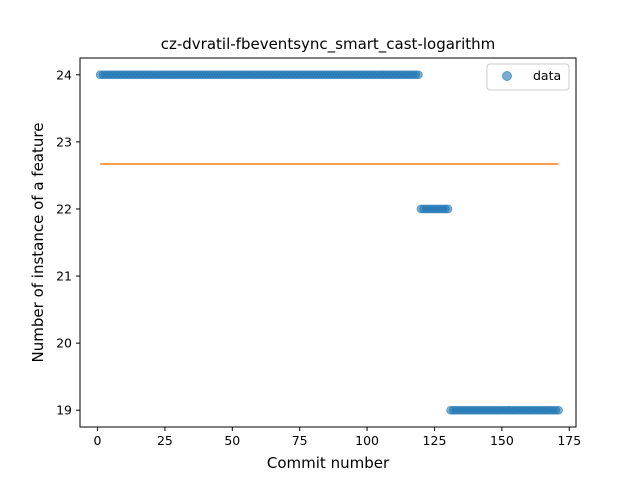 This screenshot has width=640, height=480. What do you see at coordinates (328, 463) in the screenshot?
I see `x-axis-title: Commit number` at bounding box center [328, 463].